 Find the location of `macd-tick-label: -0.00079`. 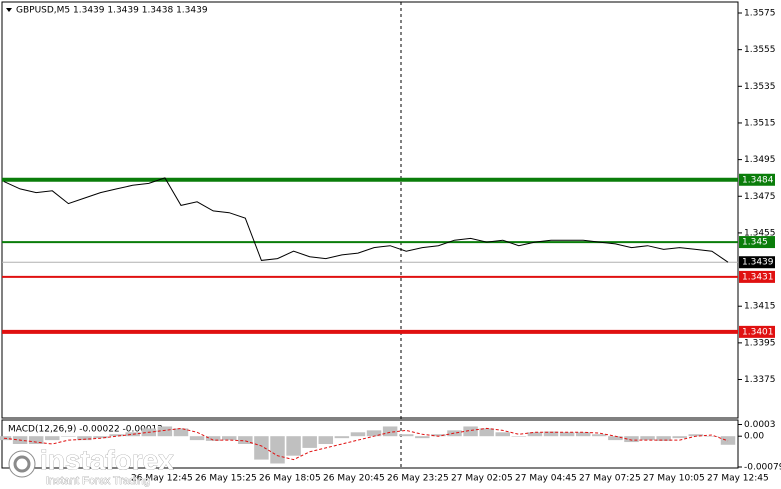

macd-tick-label: -0.00079 is located at coordinates (762, 468).